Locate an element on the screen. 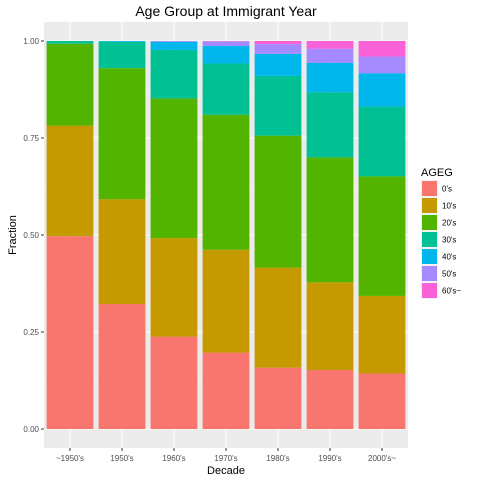 The height and width of the screenshot is (480, 480). legend-label: 20's is located at coordinates (449, 223).